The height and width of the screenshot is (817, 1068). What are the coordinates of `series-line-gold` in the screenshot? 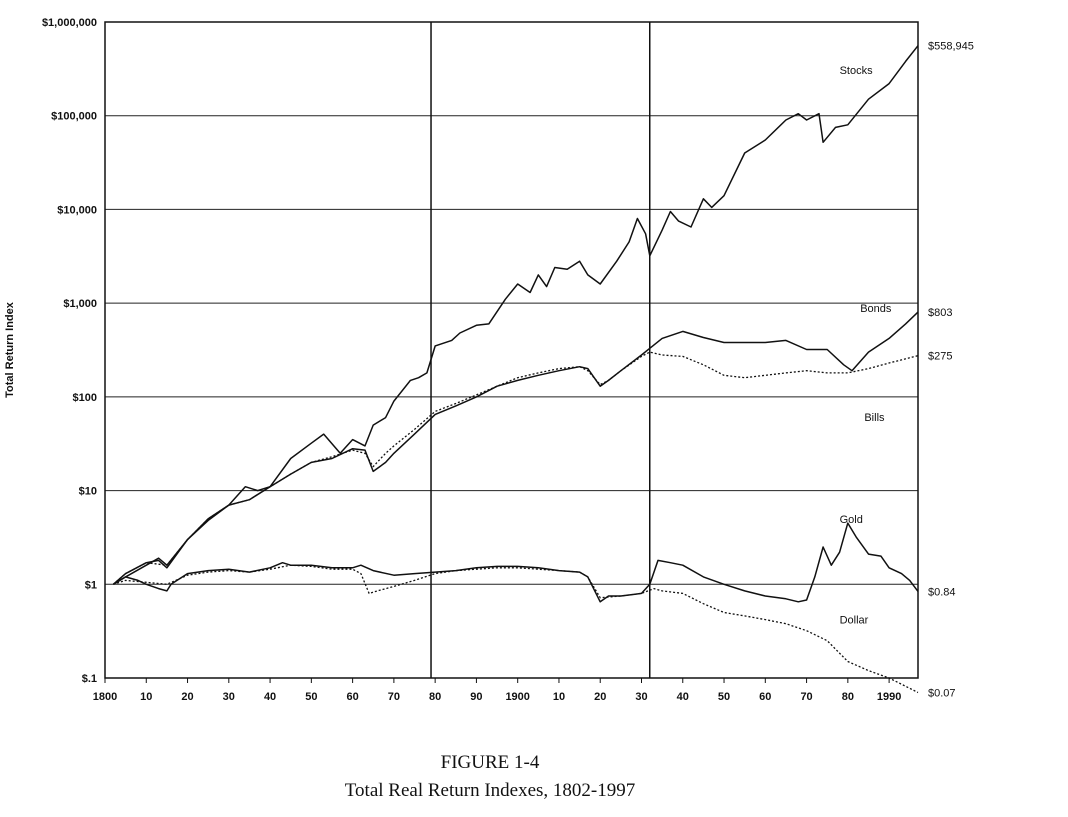 It's located at (515, 562).